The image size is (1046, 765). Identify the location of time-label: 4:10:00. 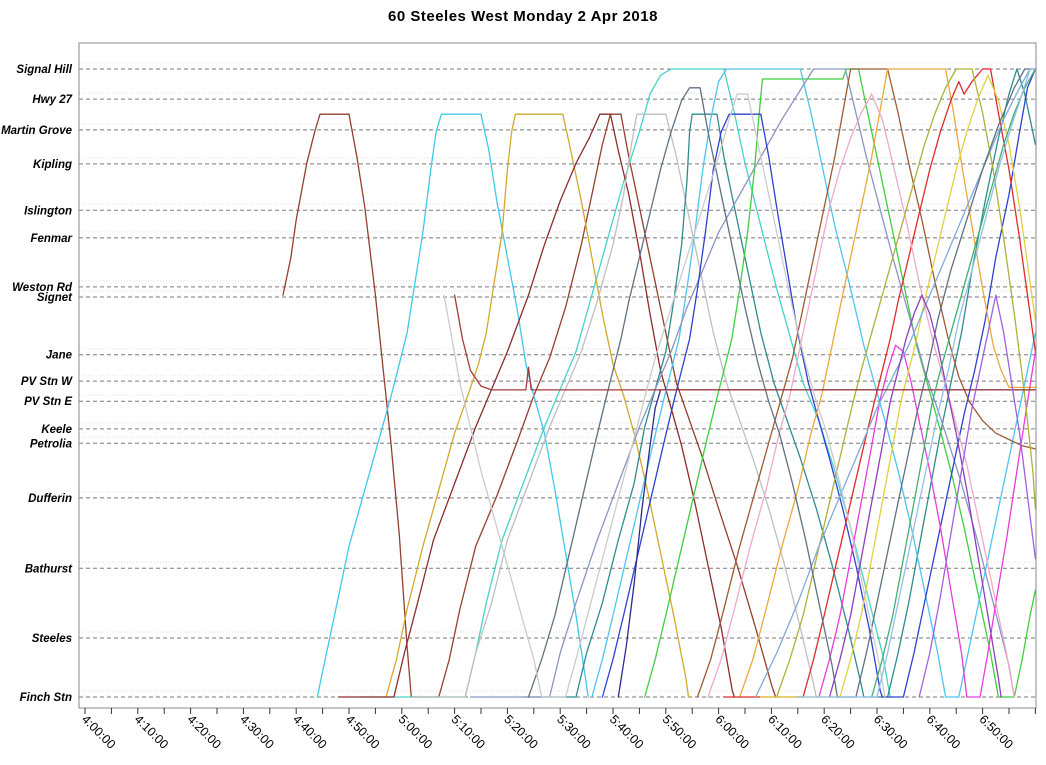
(151, 731).